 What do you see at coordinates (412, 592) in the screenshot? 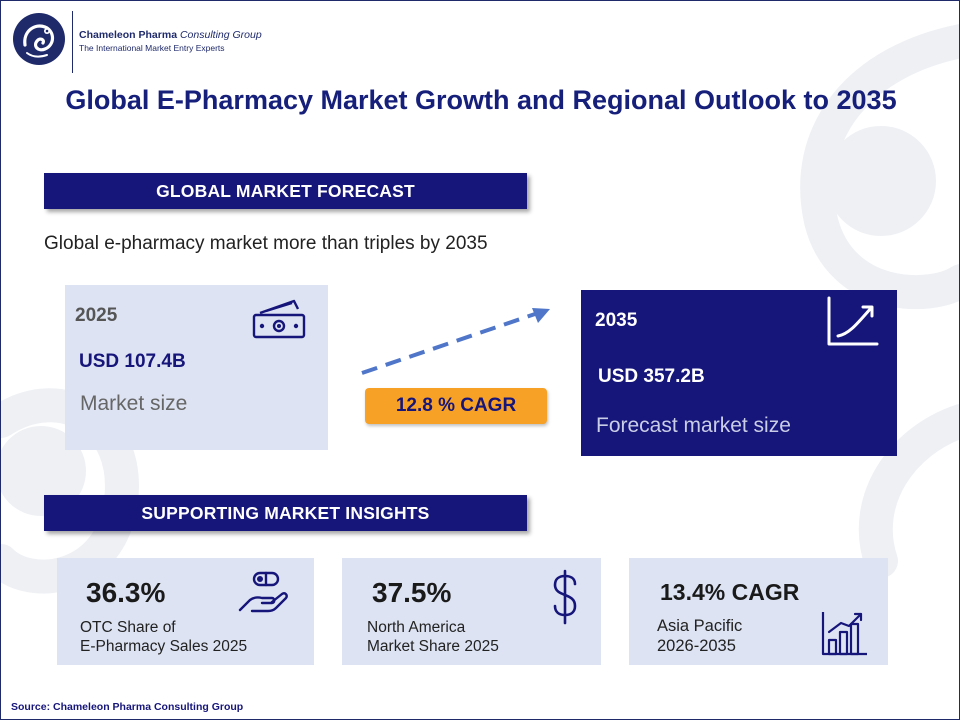
I see `insight-value: 37.5%` at bounding box center [412, 592].